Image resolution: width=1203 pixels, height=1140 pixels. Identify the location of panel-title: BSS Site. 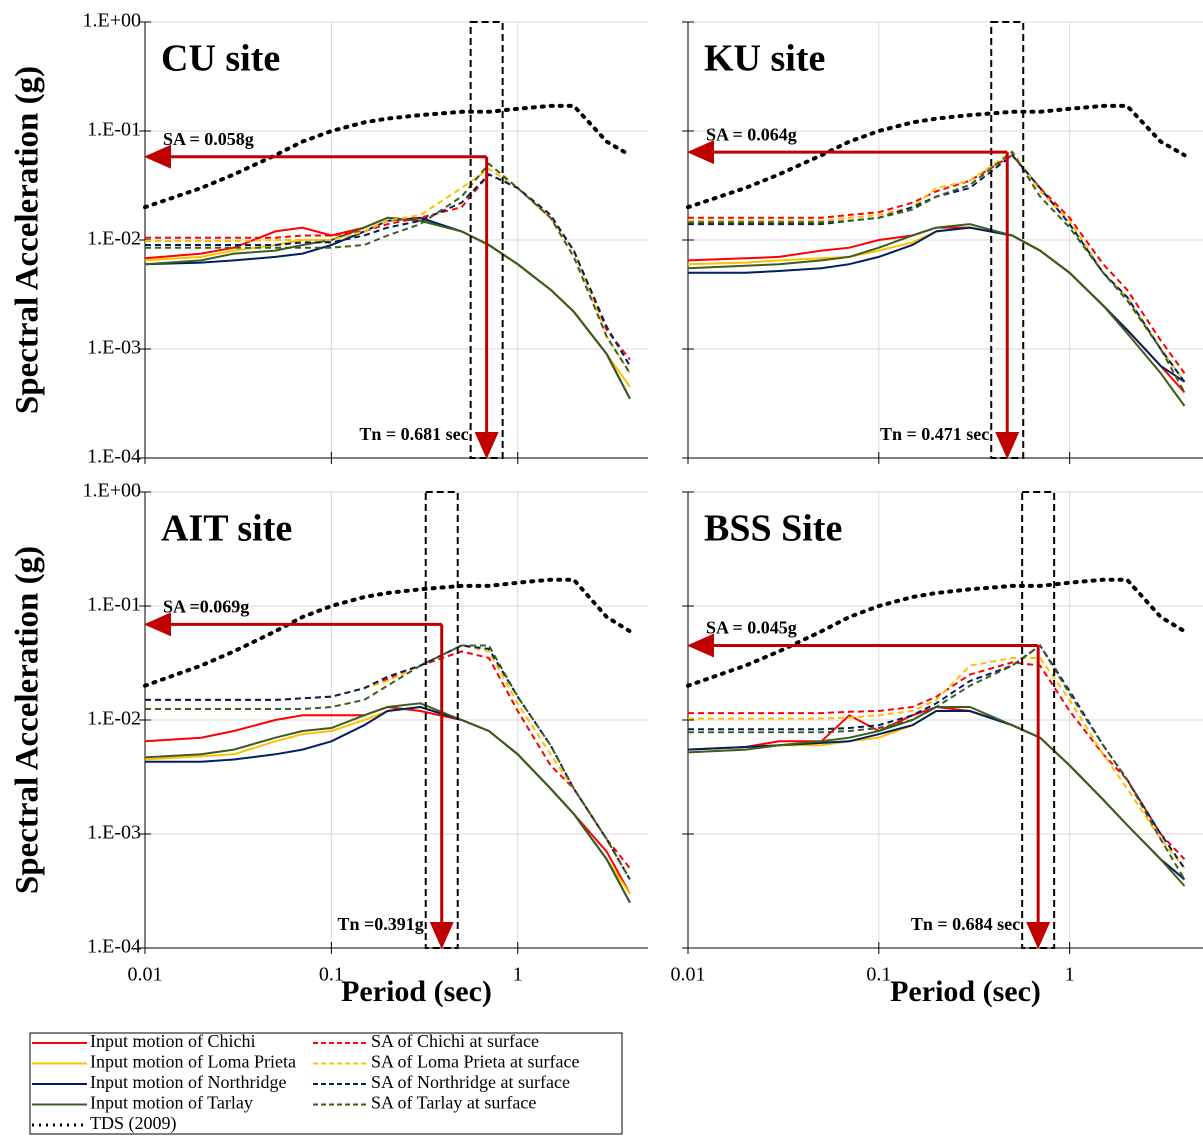
(773, 529).